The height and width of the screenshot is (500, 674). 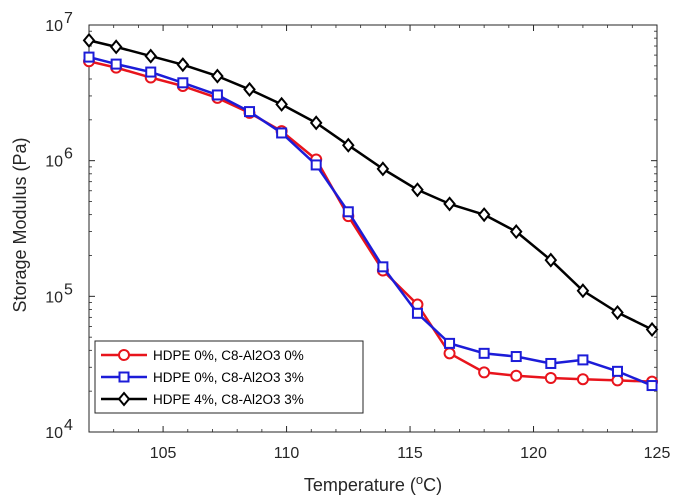 What do you see at coordinates (68, 425) in the screenshot?
I see `y-tick-exponent: 4` at bounding box center [68, 425].